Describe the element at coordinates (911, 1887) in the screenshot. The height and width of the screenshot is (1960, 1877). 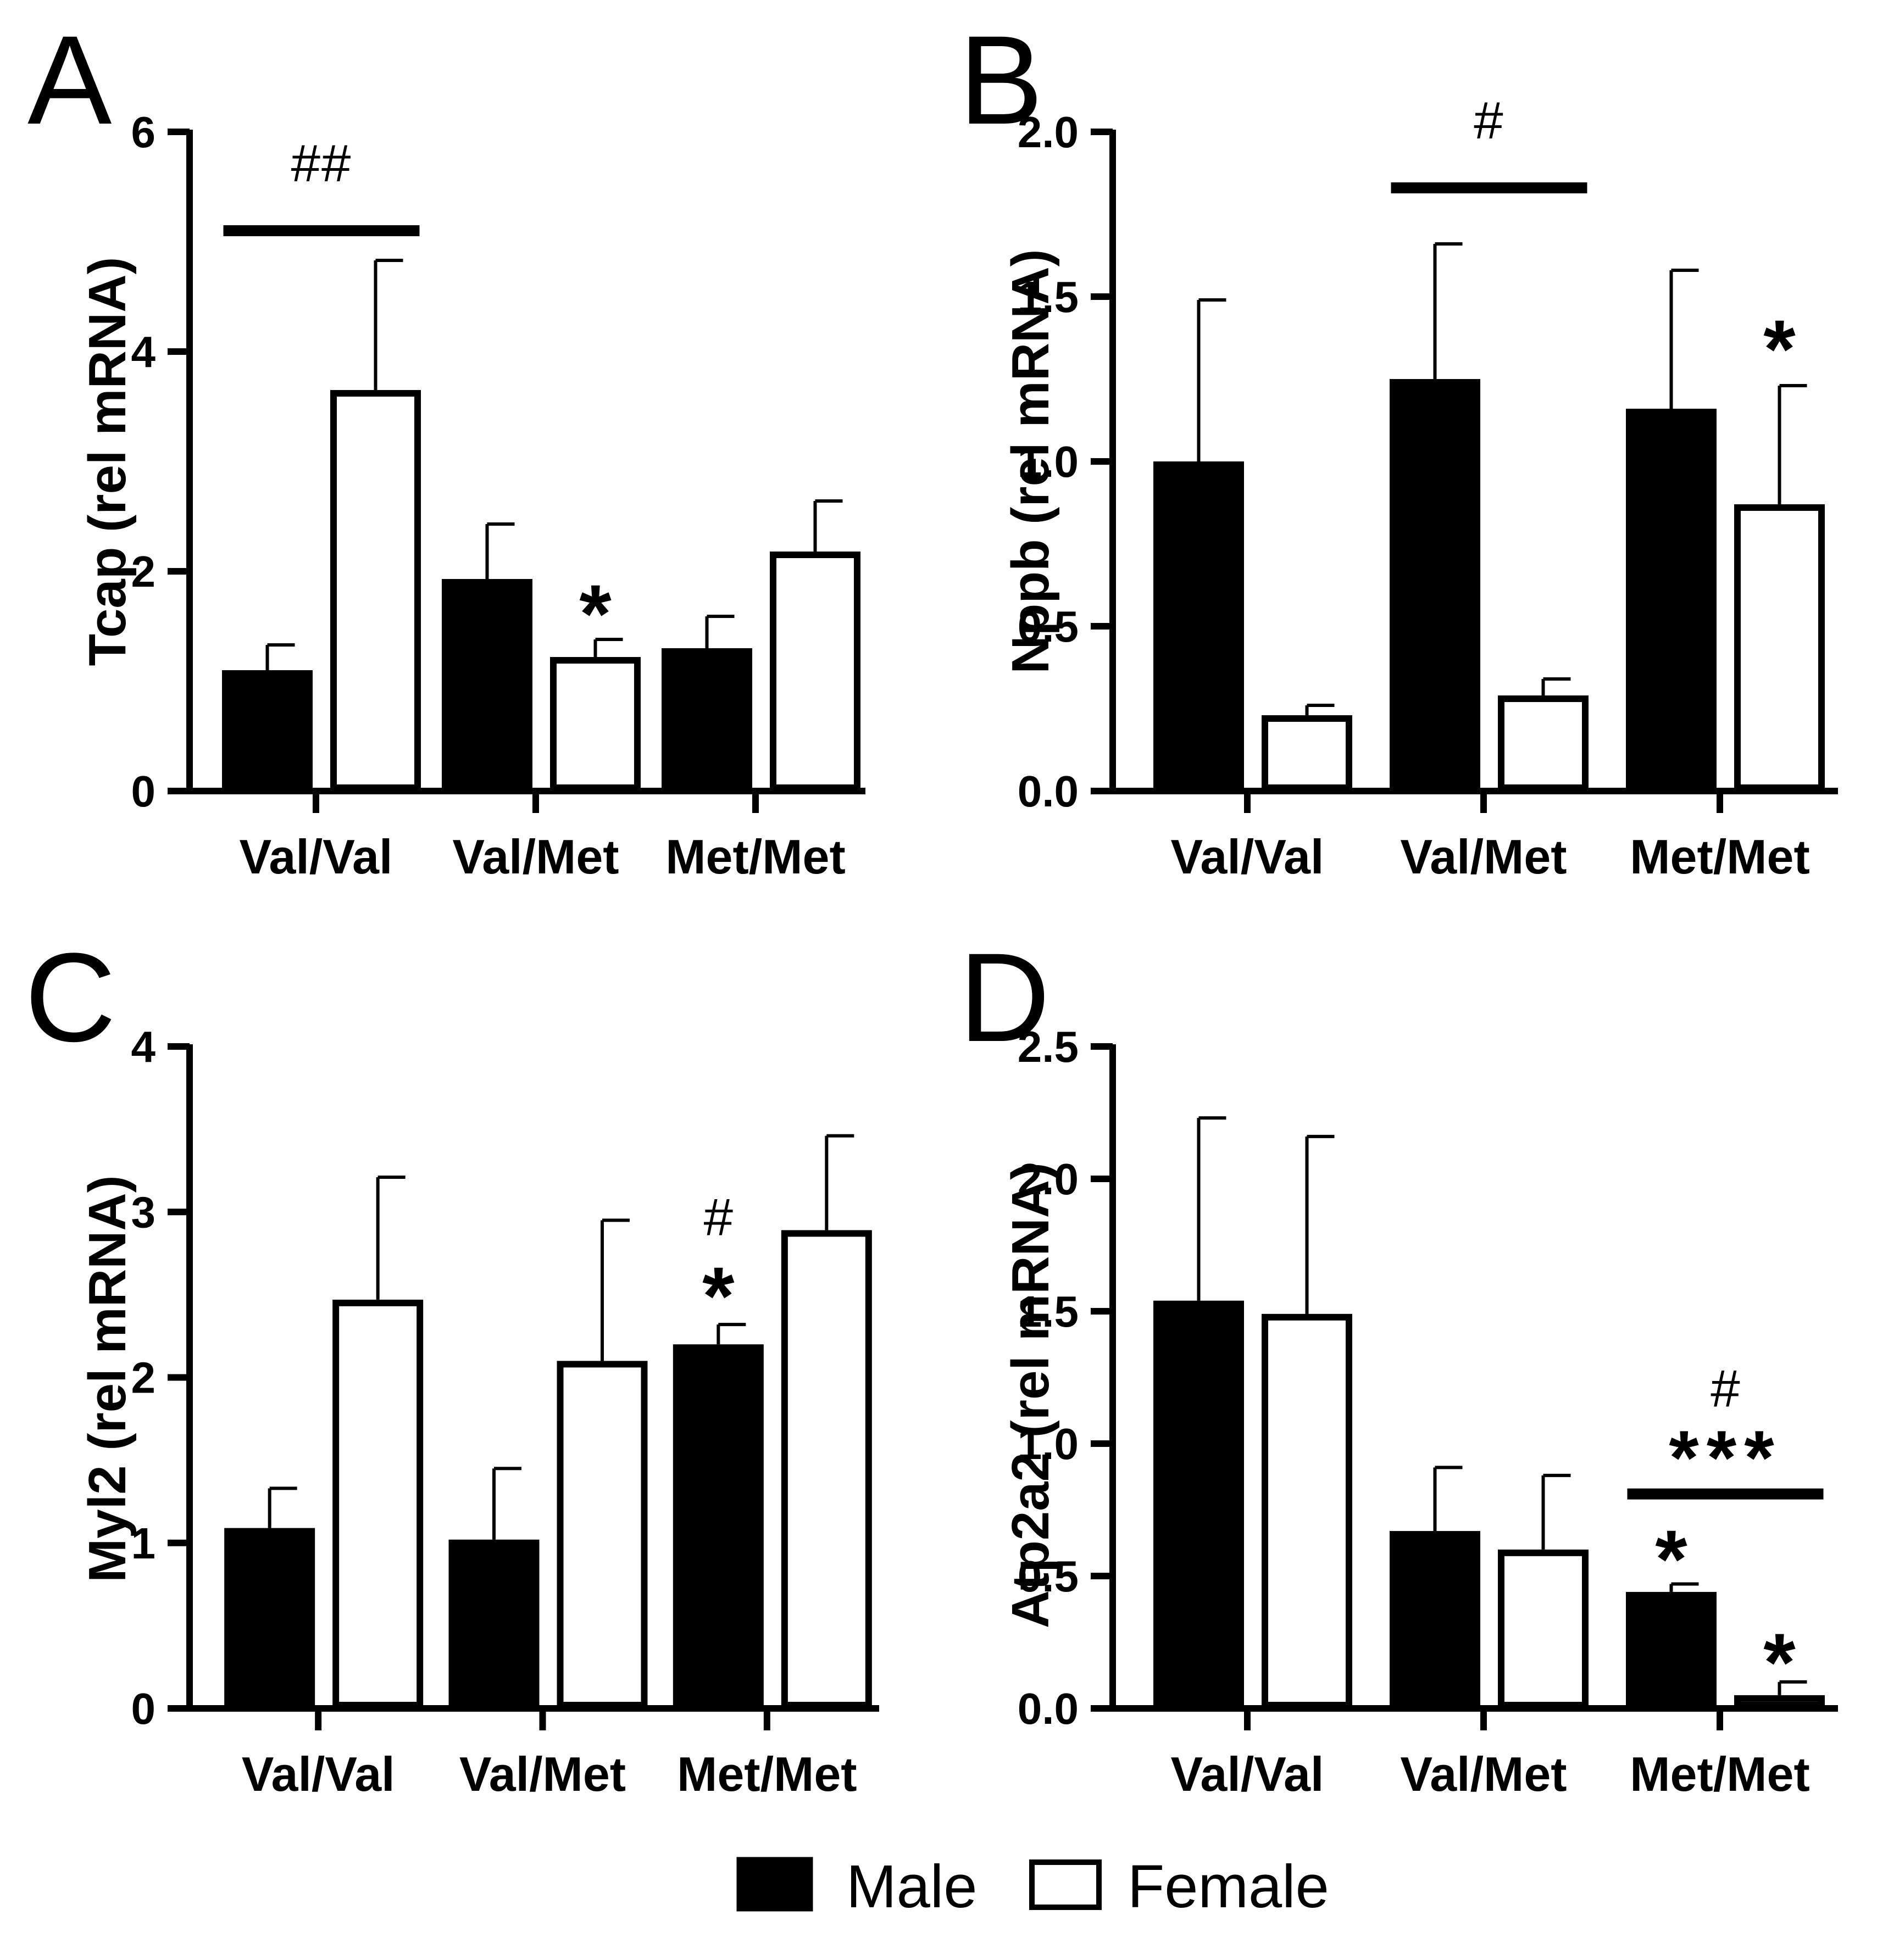
I see `legend-label-male: Male` at that location.